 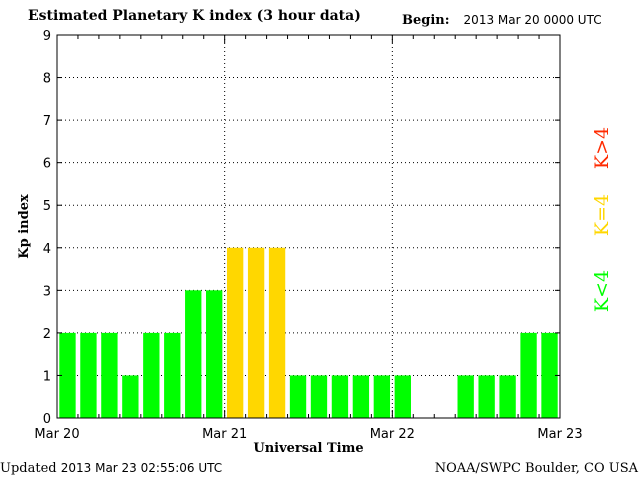 I want to click on y-tick-label: 7, so click(x=47, y=121).